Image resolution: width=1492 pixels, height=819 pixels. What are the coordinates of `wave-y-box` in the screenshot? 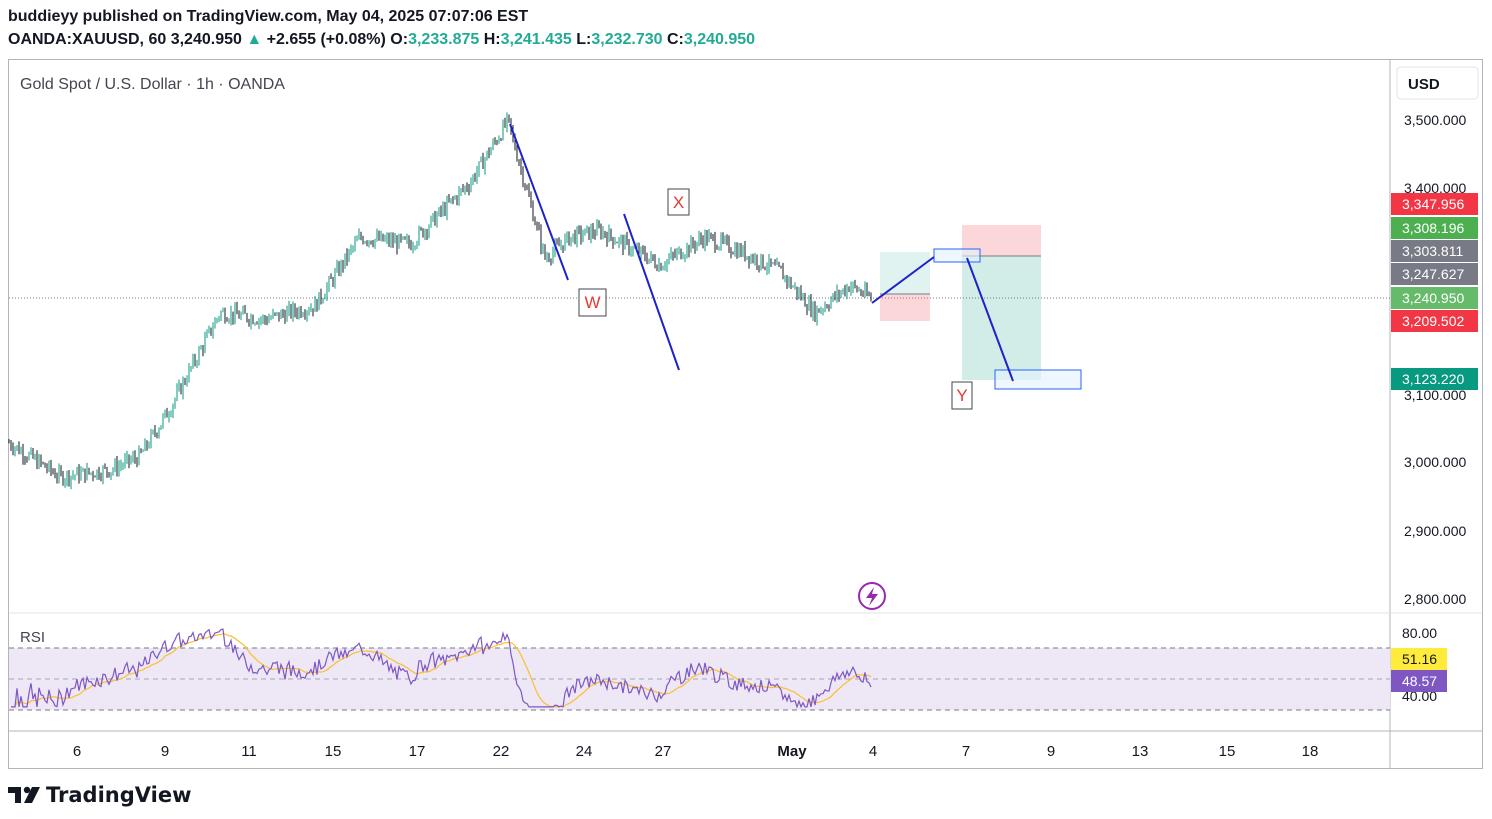 It's located at (962, 395).